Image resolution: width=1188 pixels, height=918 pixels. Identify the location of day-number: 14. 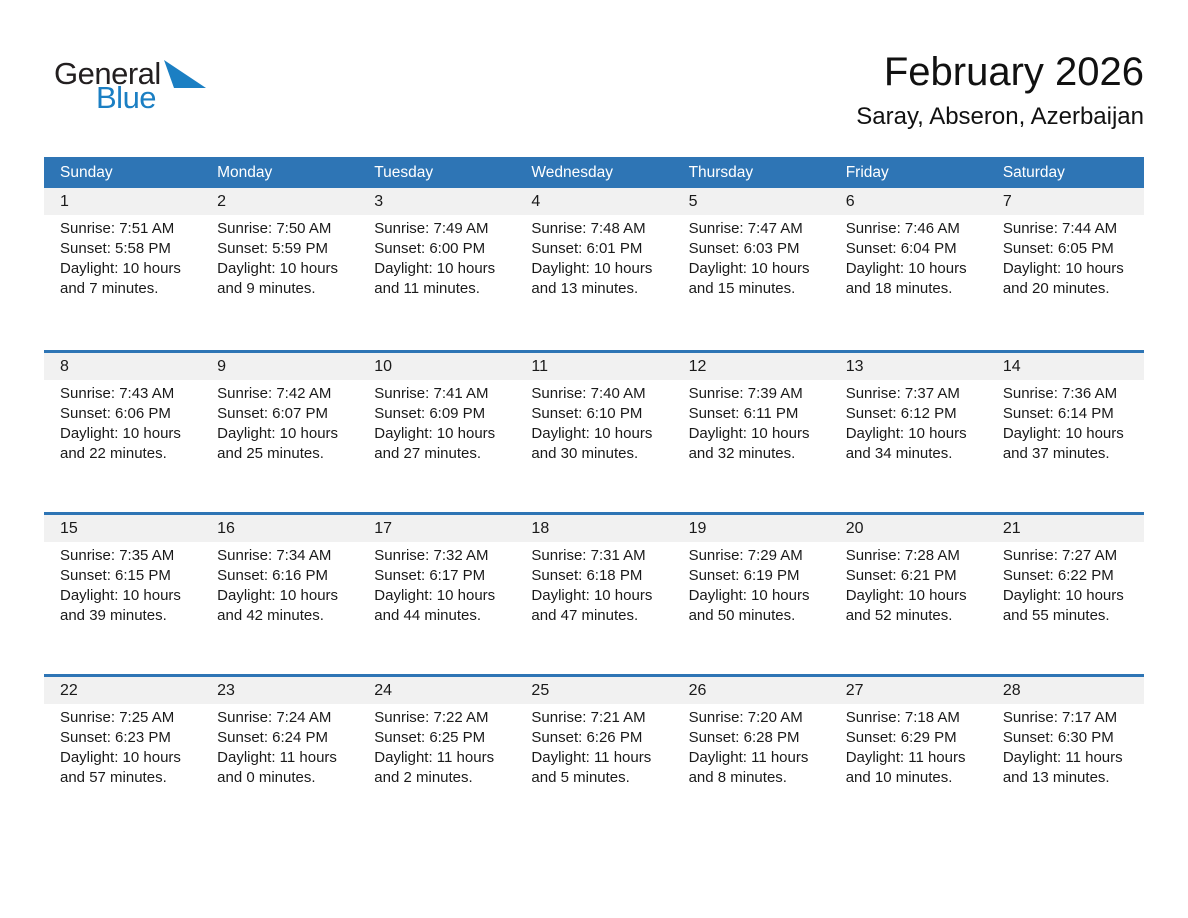
(1011, 366).